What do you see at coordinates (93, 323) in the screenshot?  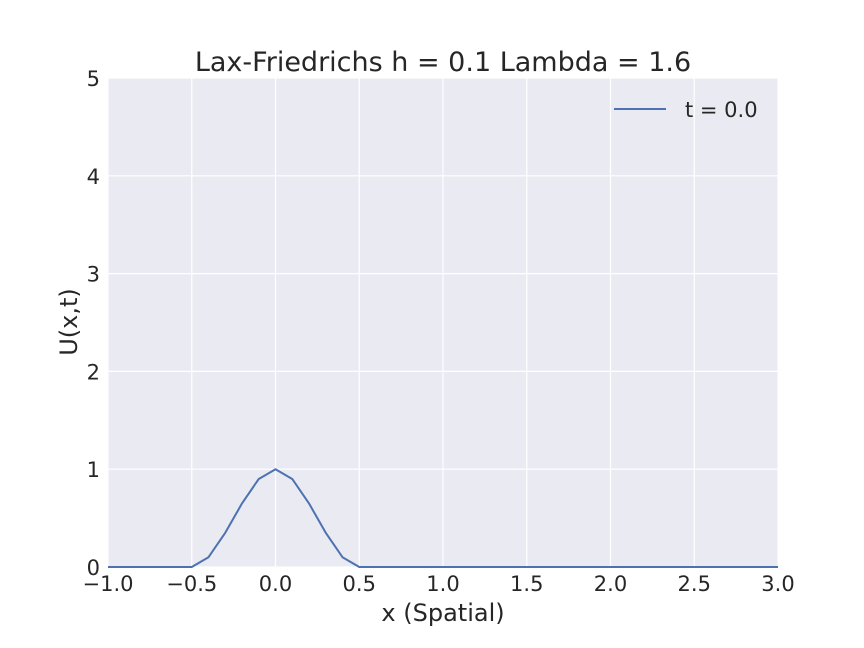 I see `y-tick-labels: 0 1 2 3 4 5` at bounding box center [93, 323].